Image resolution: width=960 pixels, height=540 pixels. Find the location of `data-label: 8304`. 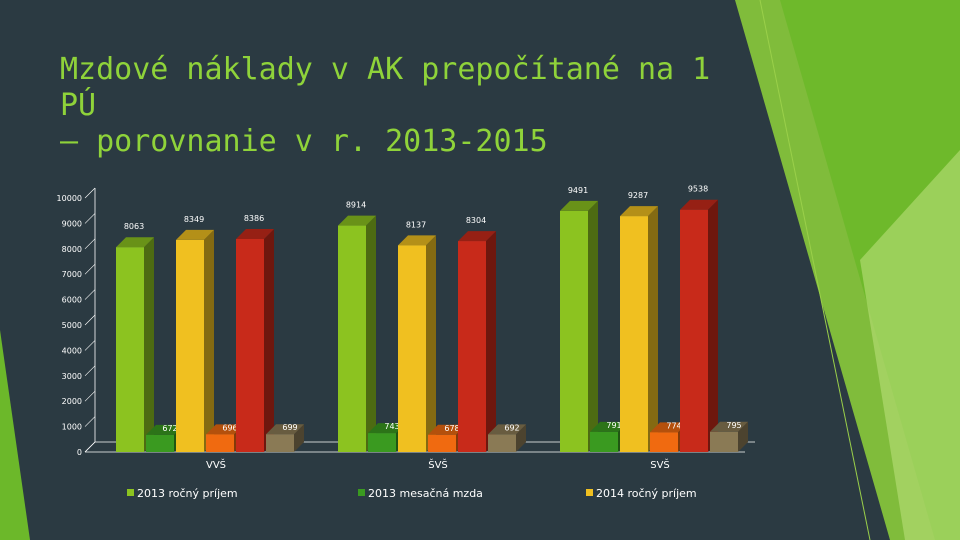

data-label: 8304 is located at coordinates (476, 220).